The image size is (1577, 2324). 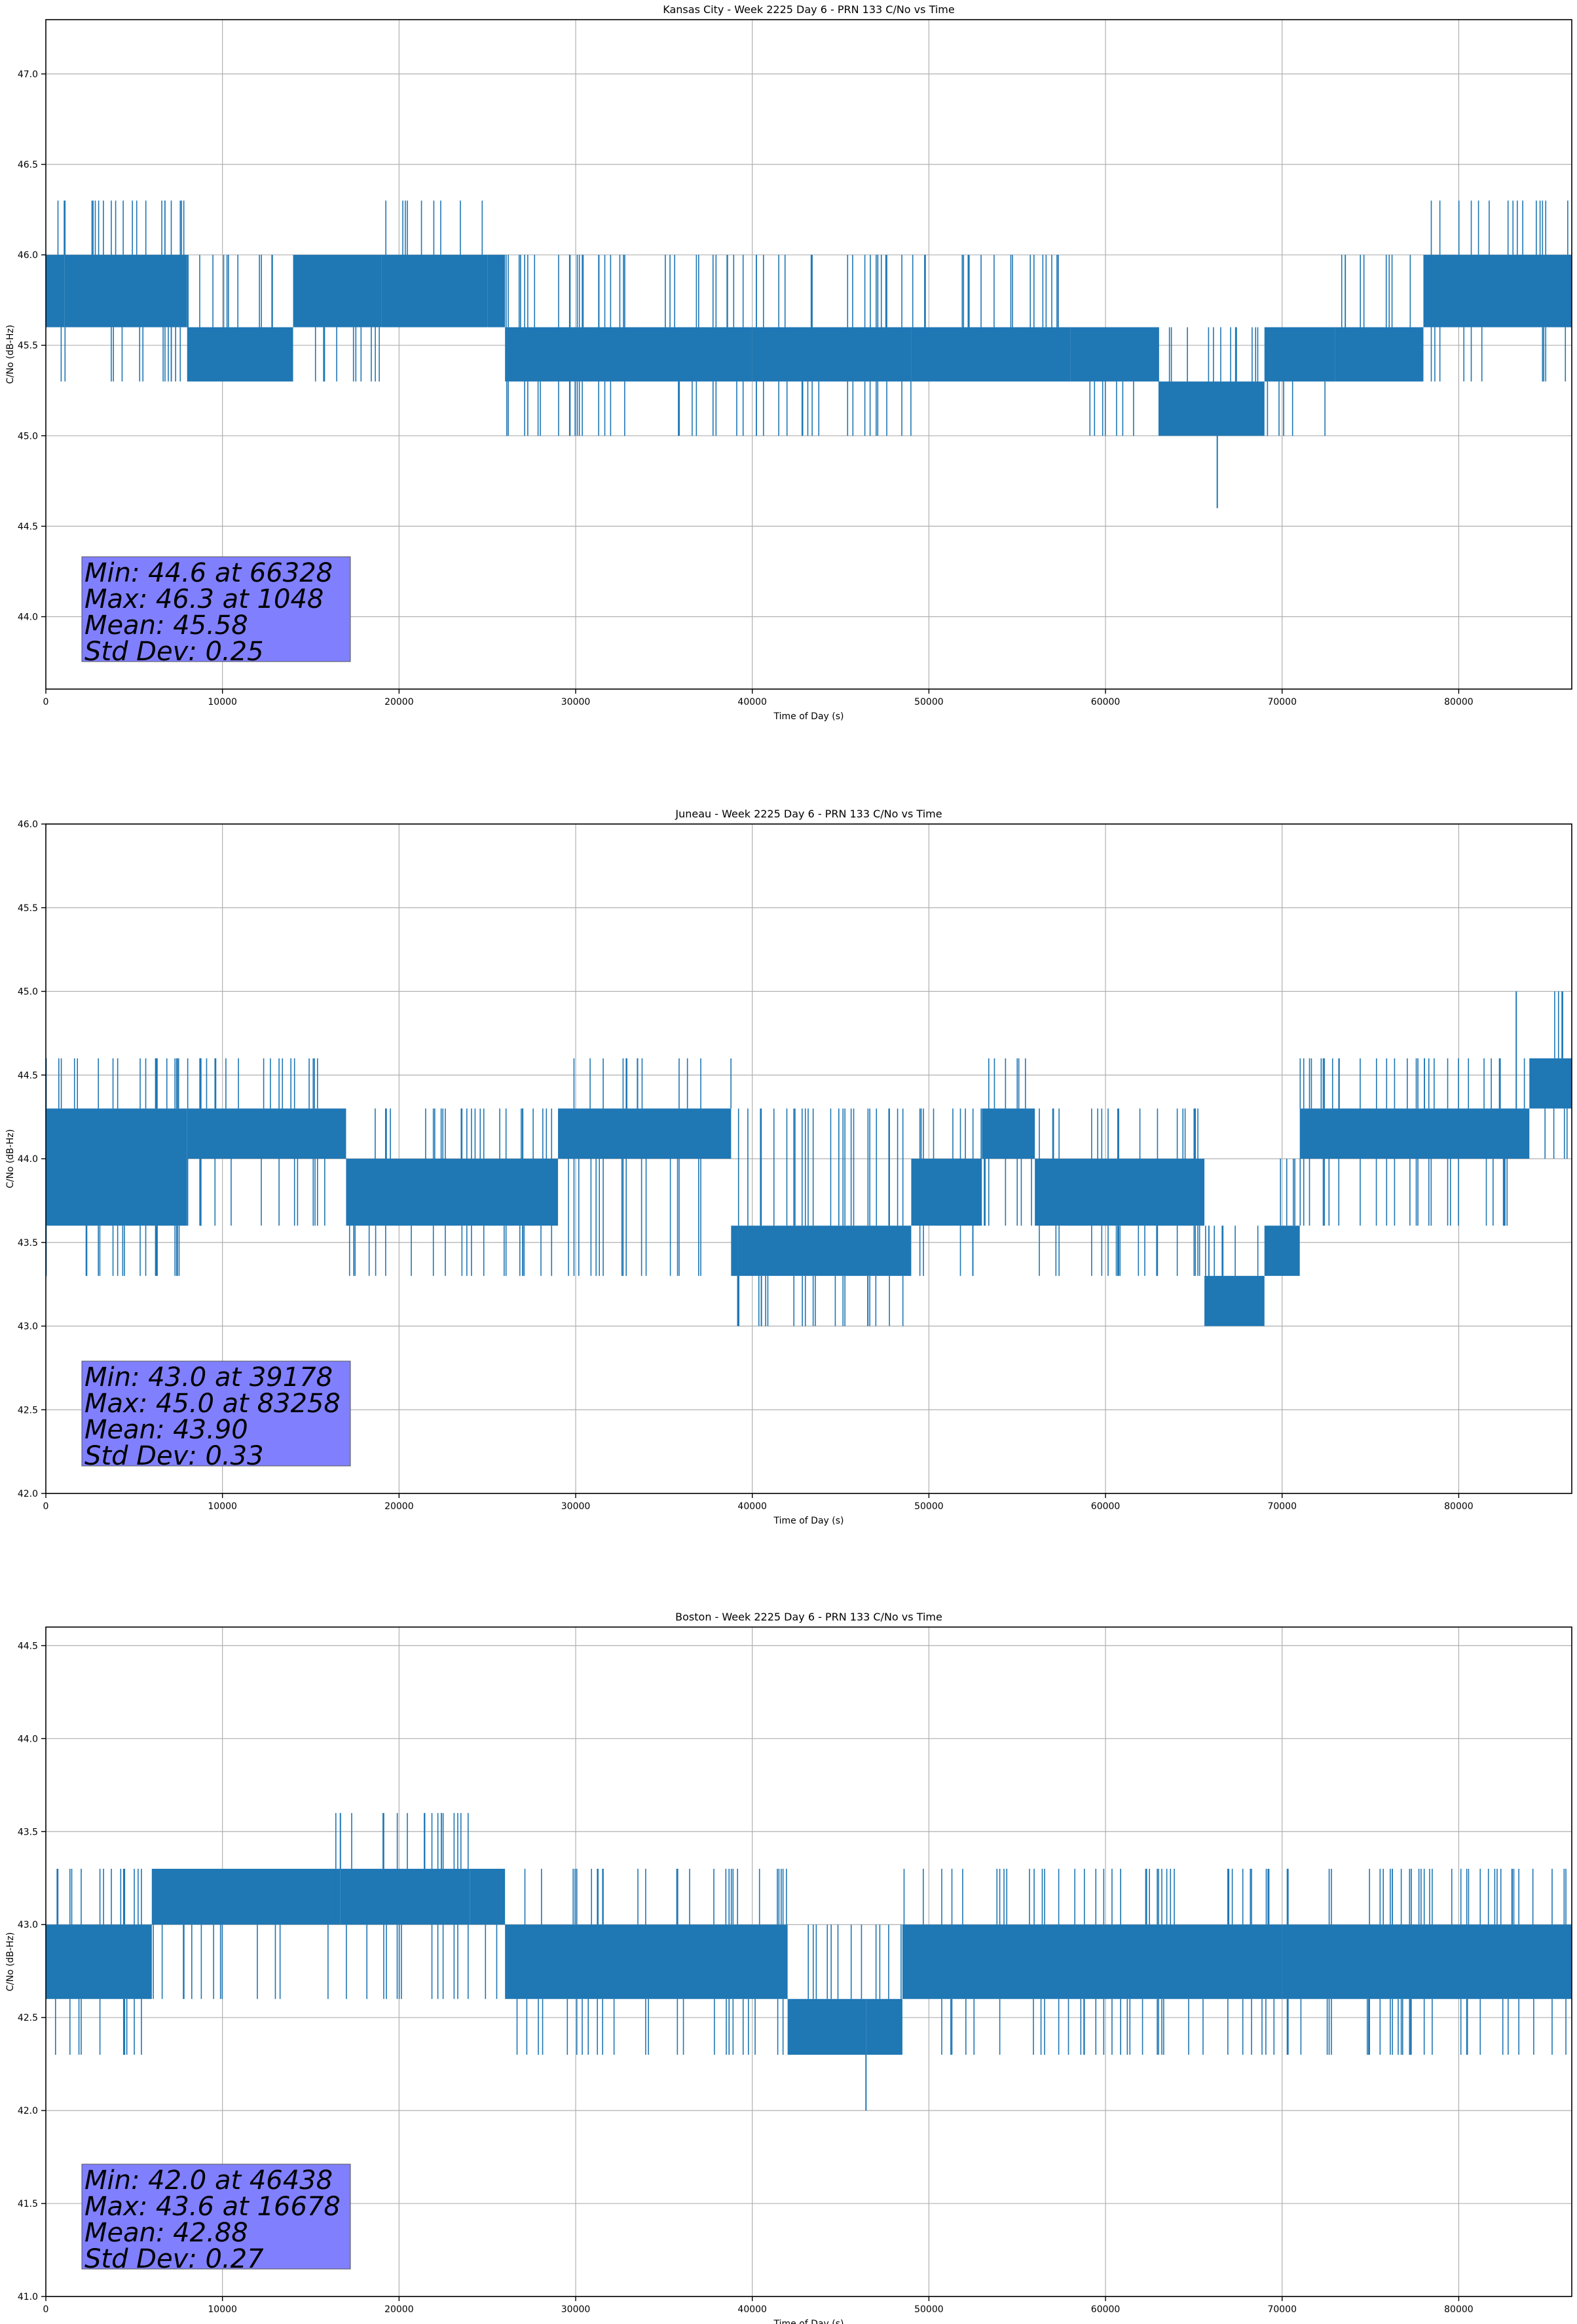 What do you see at coordinates (212, 2207) in the screenshot?
I see `stats-line: Max: 43.6 at 16678` at bounding box center [212, 2207].